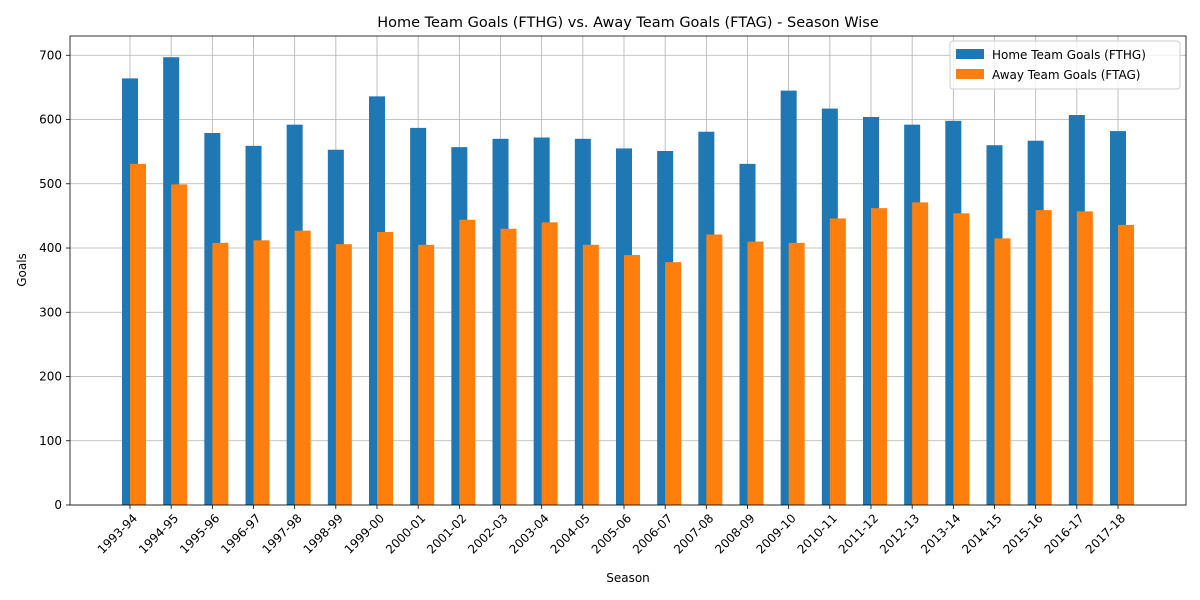 This screenshot has width=1200, height=600. I want to click on y-axis-title: Goals, so click(22, 270).